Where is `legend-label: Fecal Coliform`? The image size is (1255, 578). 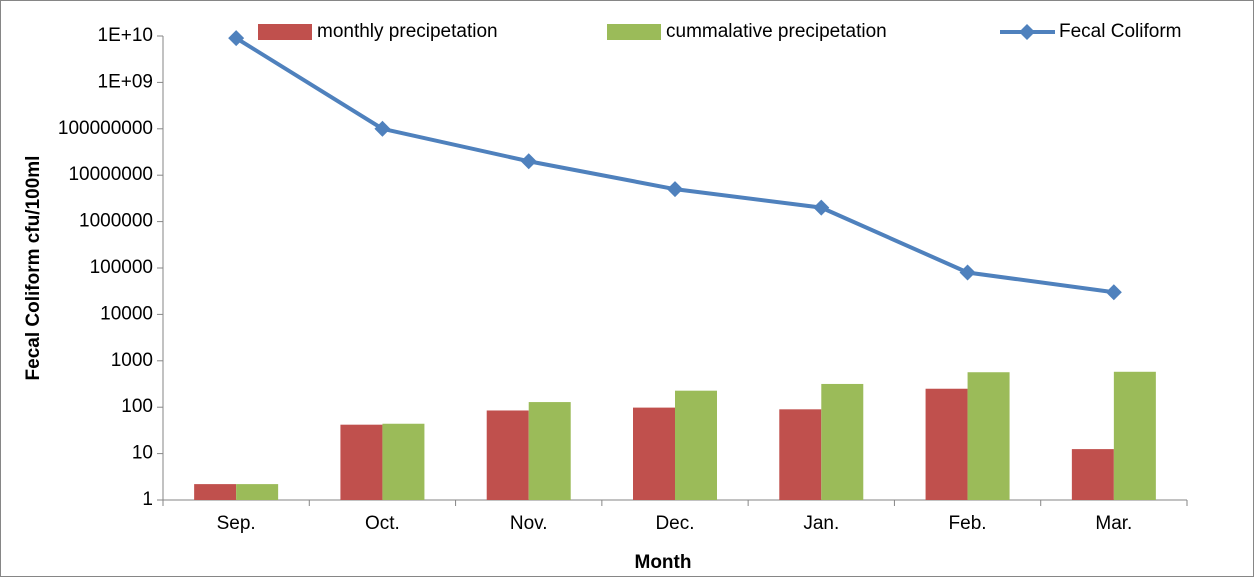 legend-label: Fecal Coliform is located at coordinates (1120, 31).